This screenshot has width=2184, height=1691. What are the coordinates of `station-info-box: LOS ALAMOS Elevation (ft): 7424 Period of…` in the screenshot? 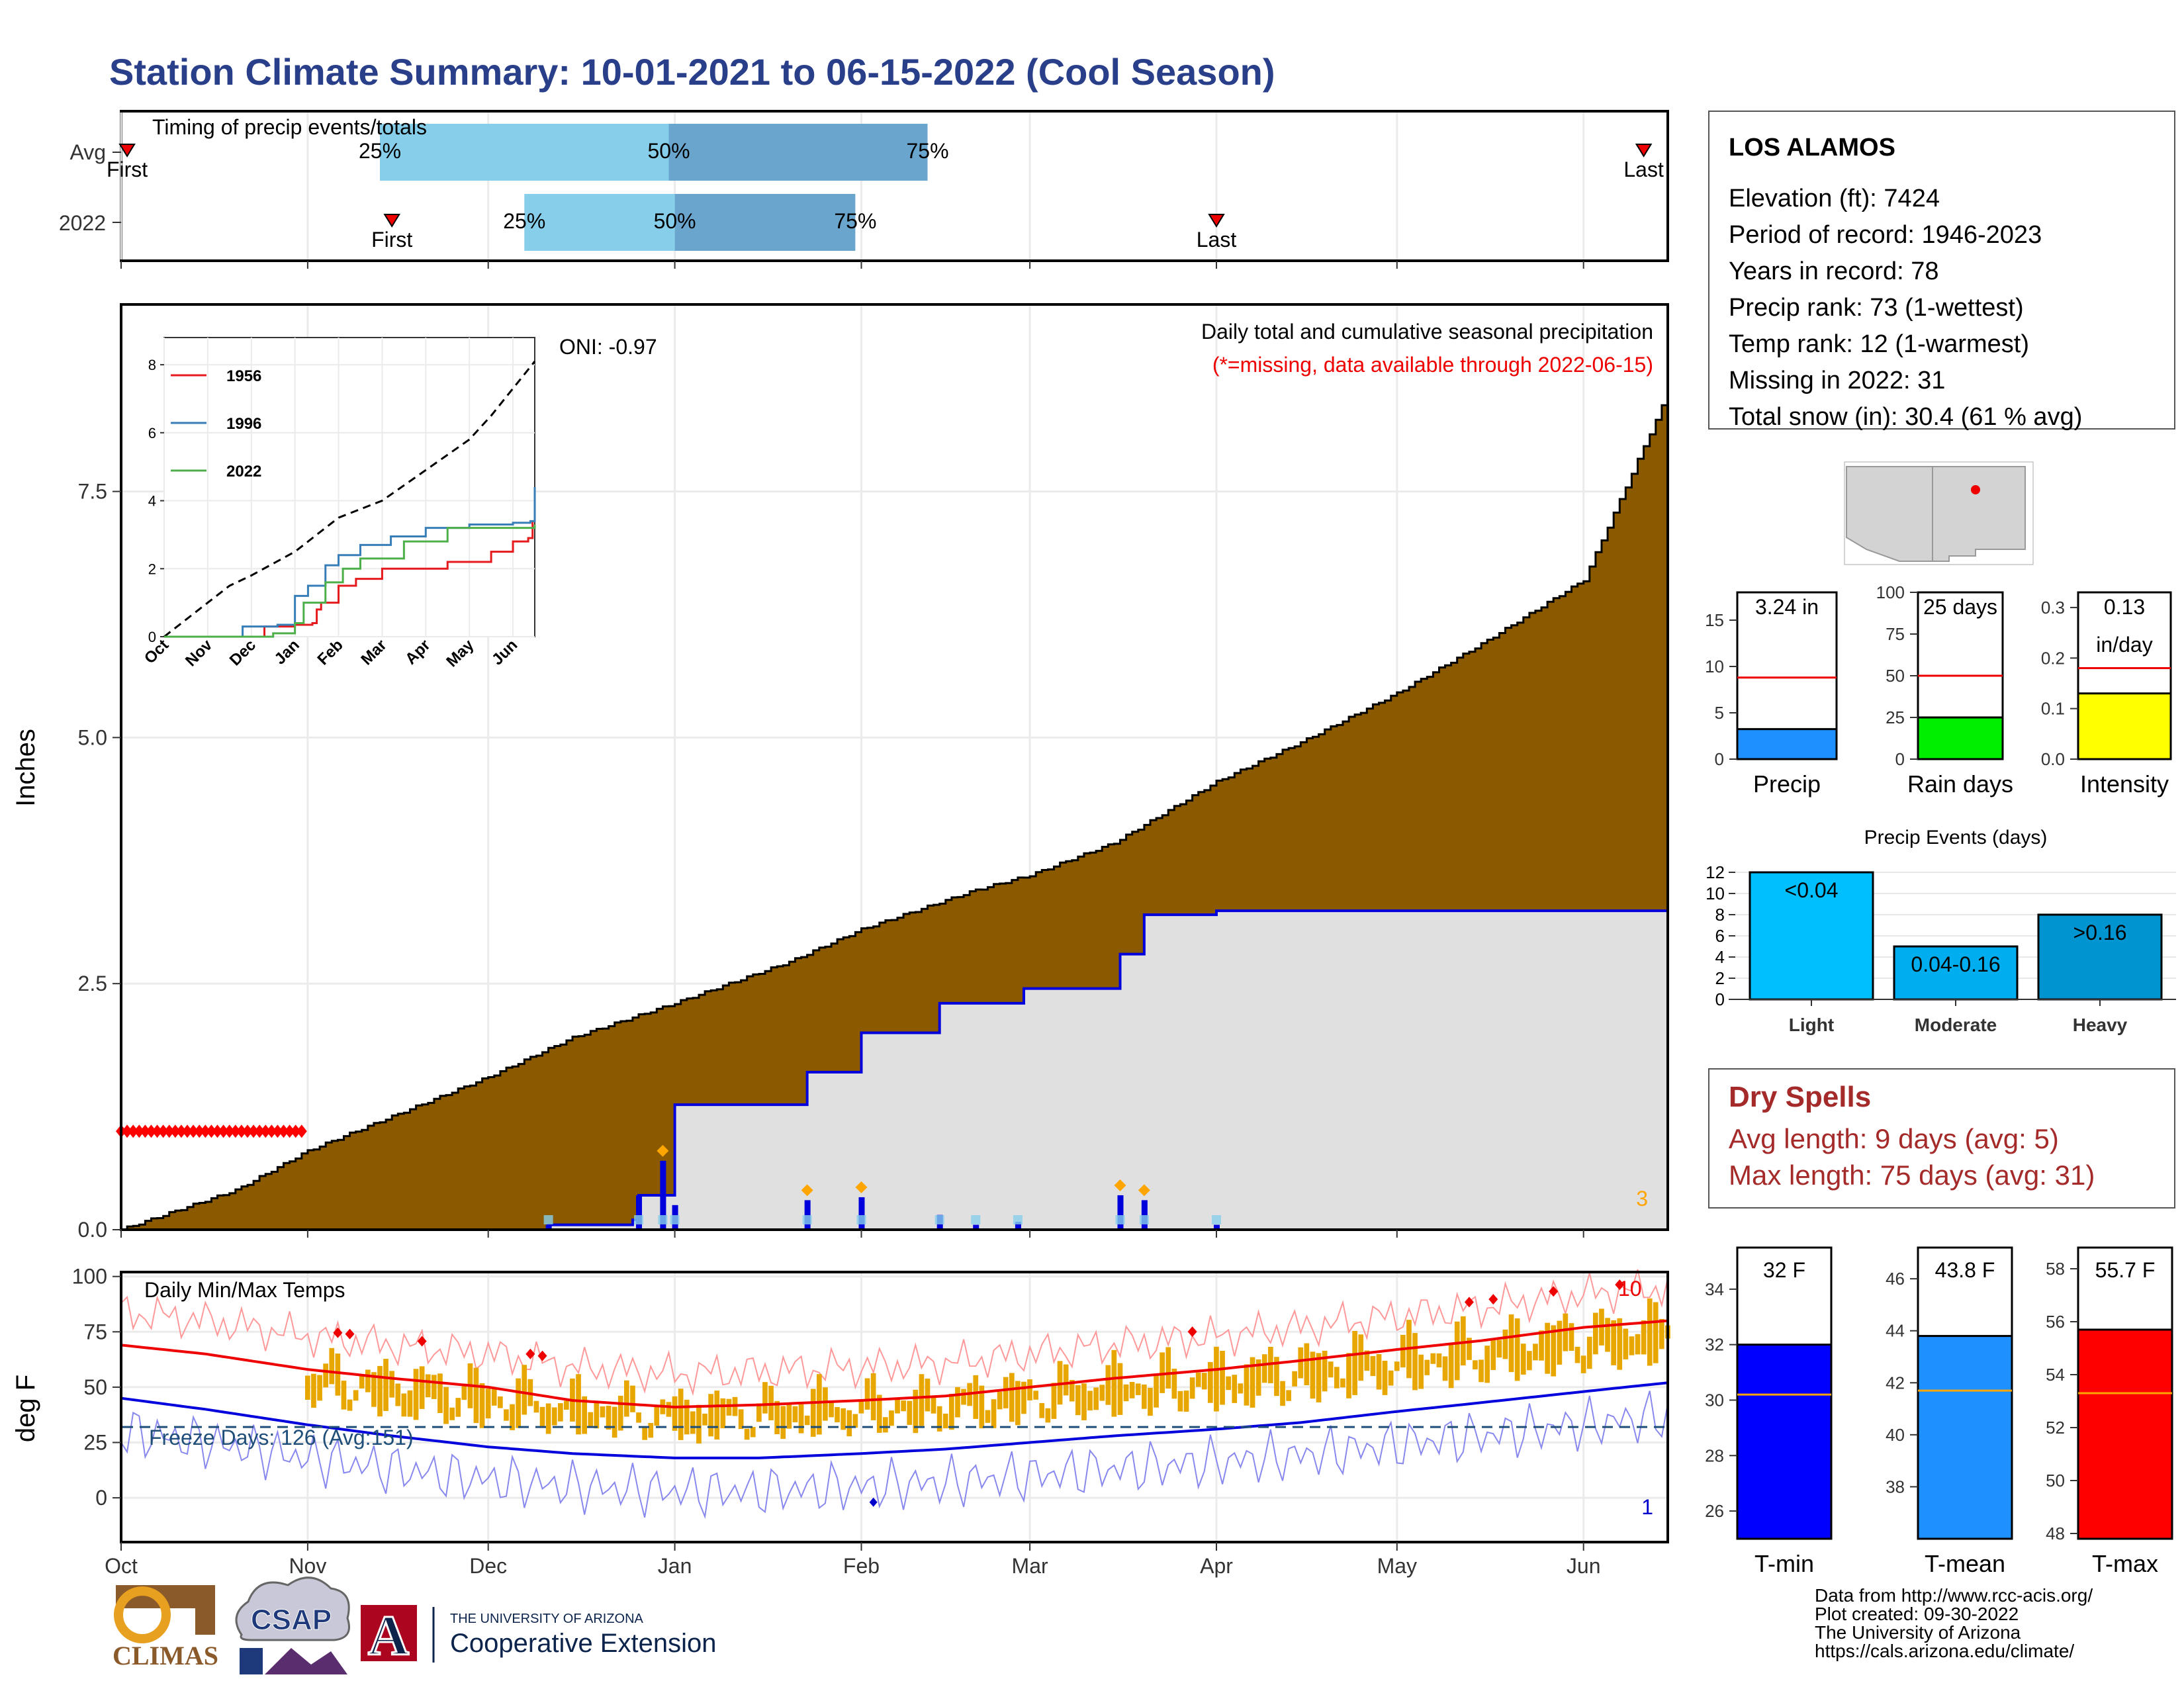 It's located at (1942, 271).